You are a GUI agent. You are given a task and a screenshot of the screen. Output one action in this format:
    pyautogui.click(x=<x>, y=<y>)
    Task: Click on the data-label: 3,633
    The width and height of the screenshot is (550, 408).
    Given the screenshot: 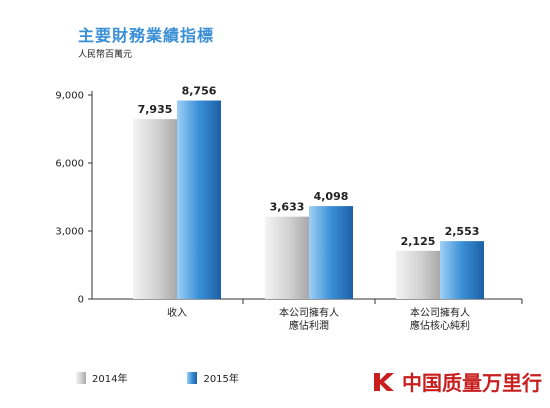 What is the action you would take?
    pyautogui.click(x=287, y=207)
    